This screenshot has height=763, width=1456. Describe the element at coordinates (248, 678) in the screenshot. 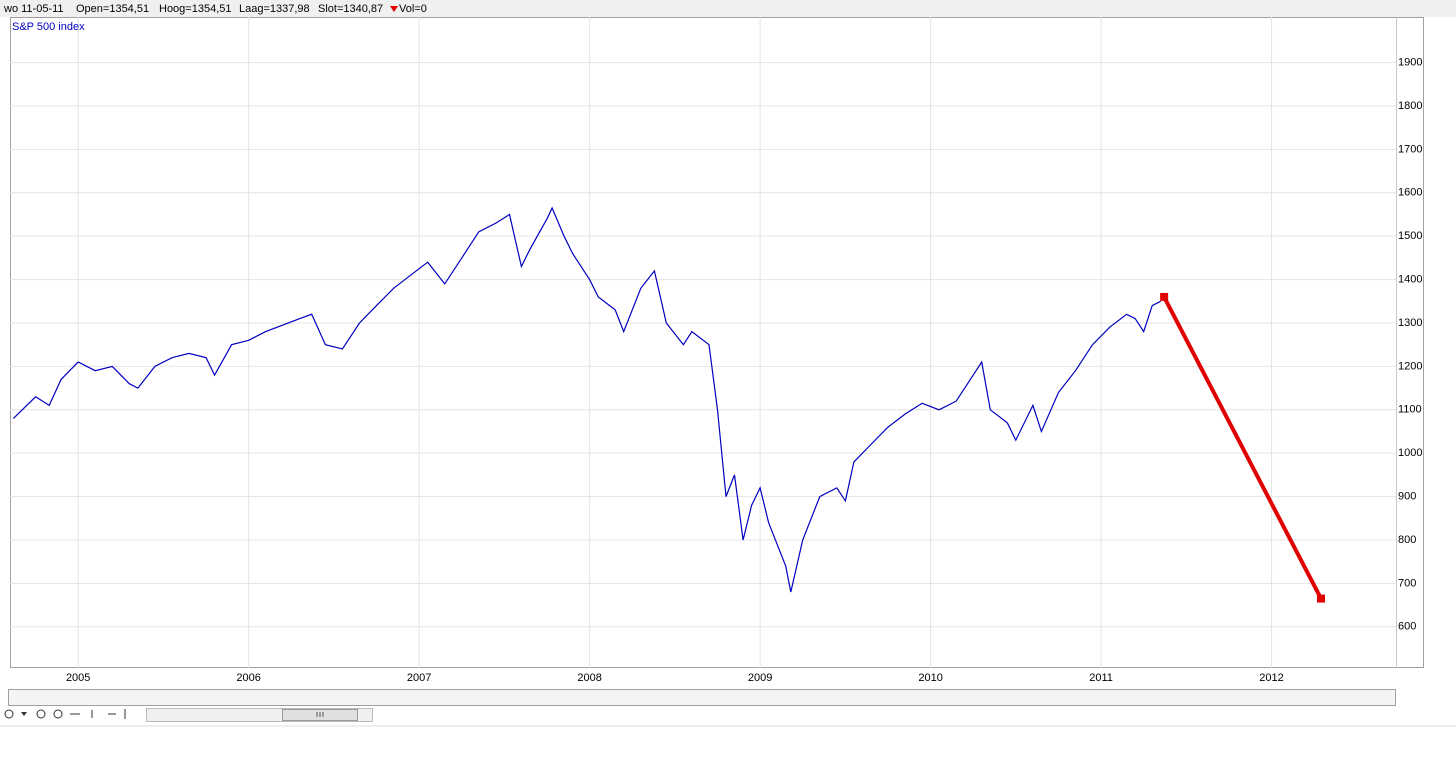

I see `x-tick-label: 2006` at that location.